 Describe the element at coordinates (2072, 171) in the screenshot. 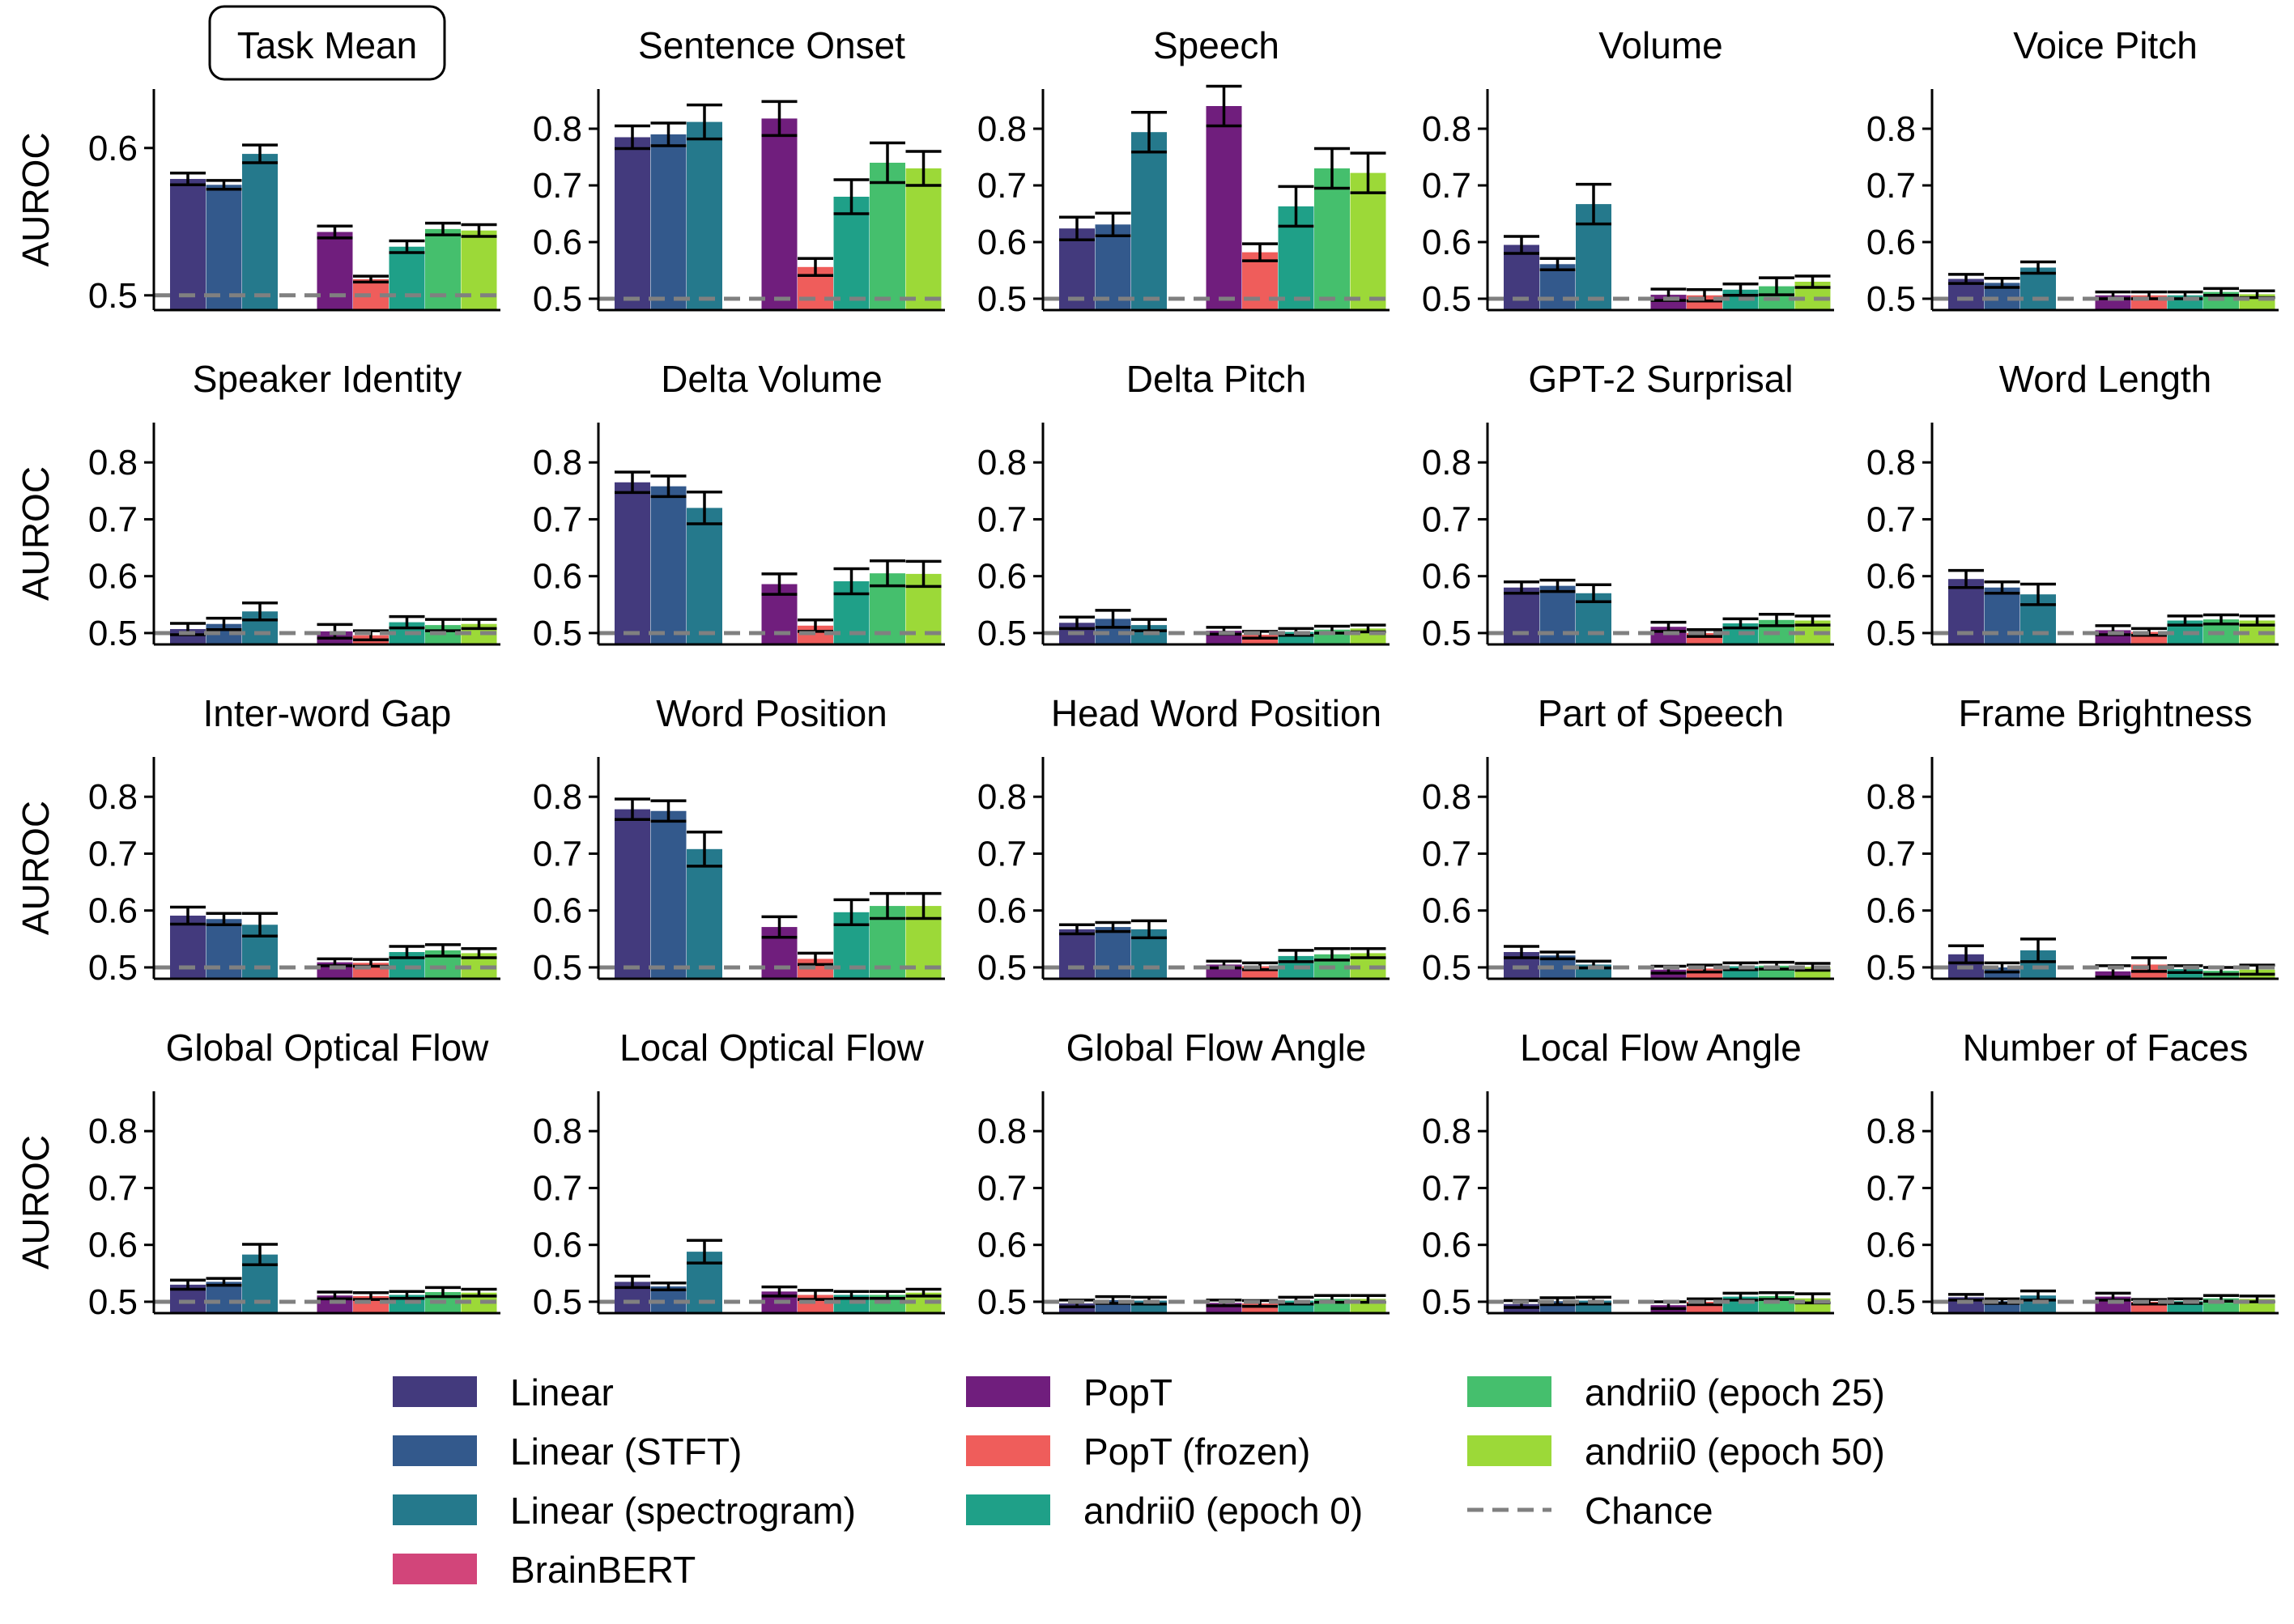

I see `panel: Voice Pitch 0.5 0.6 0.7 0.8` at that location.